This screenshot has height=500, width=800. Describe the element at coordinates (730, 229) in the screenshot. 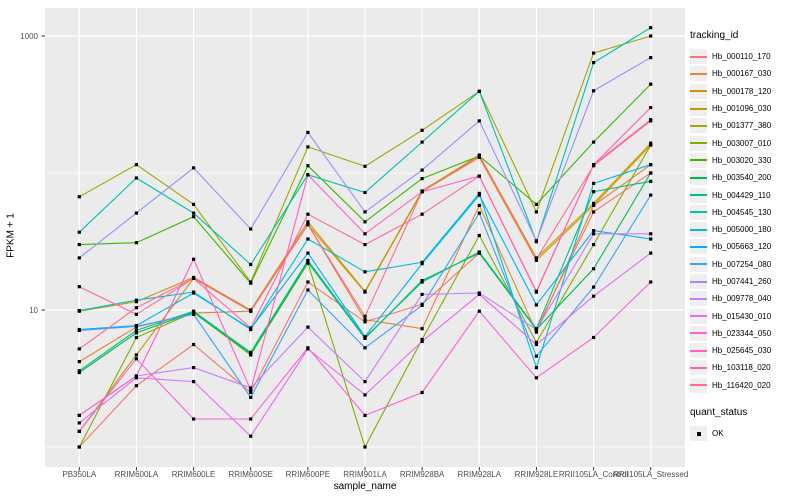

I see `legend-entry-Hb_005000_180: Hb_005000_180` at that location.